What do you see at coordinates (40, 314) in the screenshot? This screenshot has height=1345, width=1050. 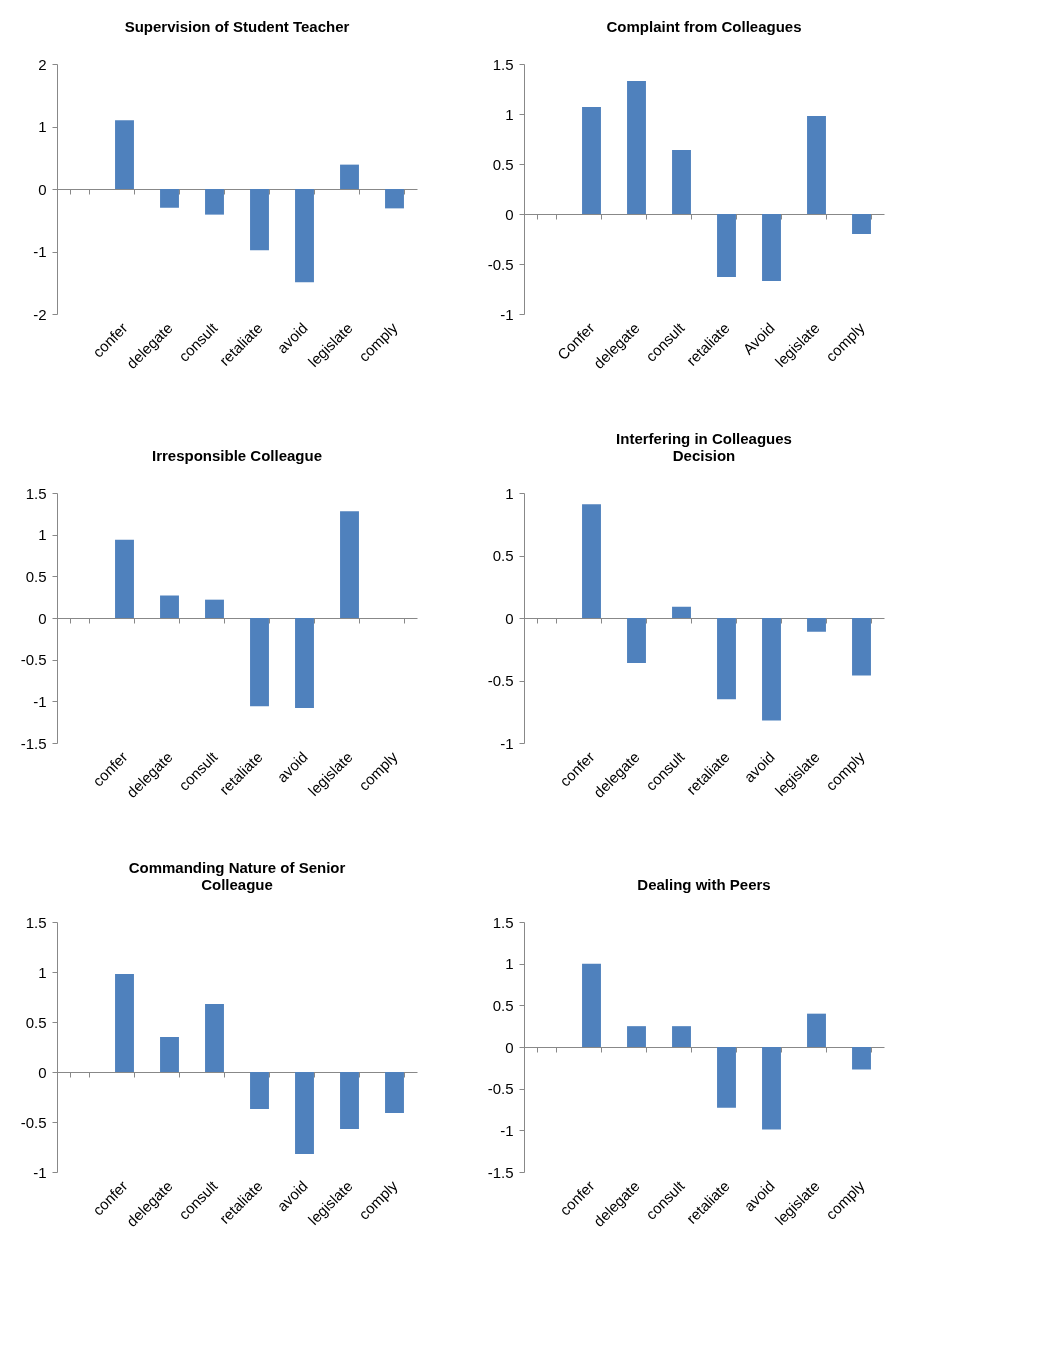 I see `y-tick-label: -2` at bounding box center [40, 314].